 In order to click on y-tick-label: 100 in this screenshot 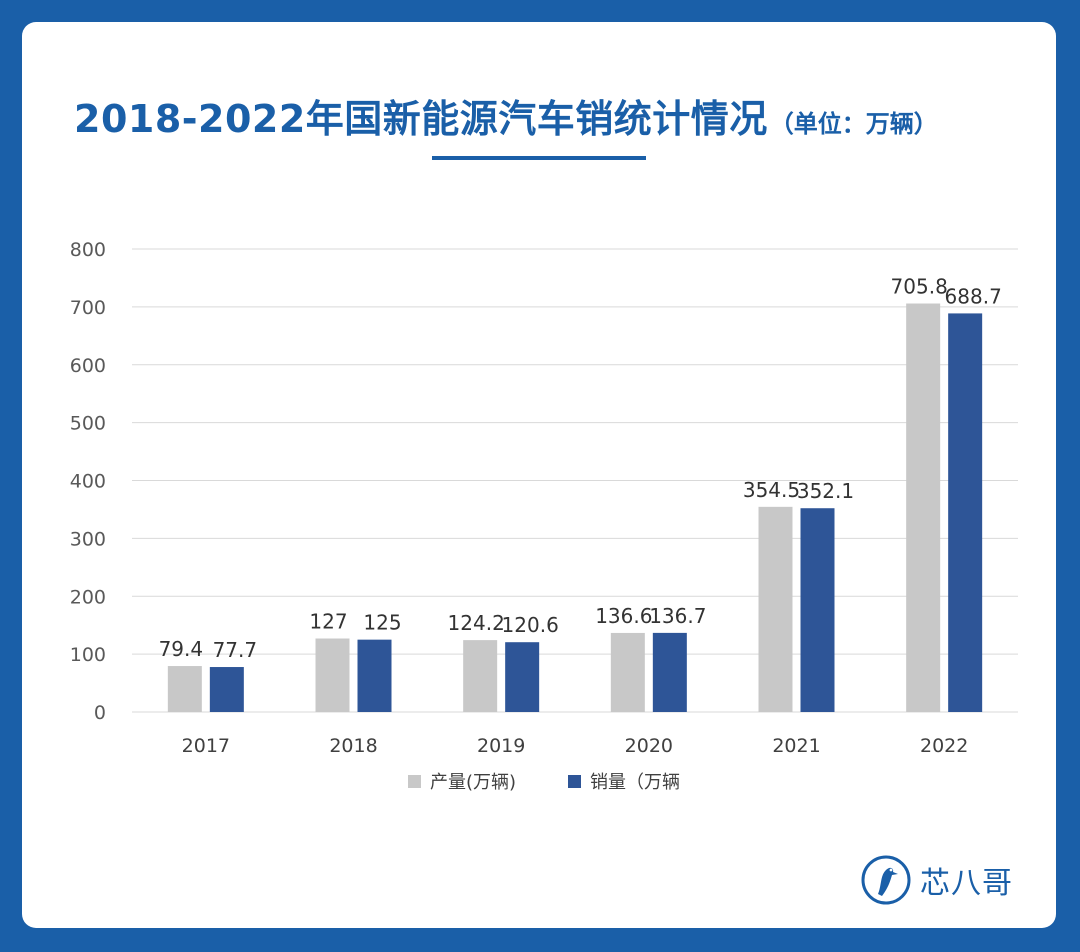, I will do `click(88, 655)`.